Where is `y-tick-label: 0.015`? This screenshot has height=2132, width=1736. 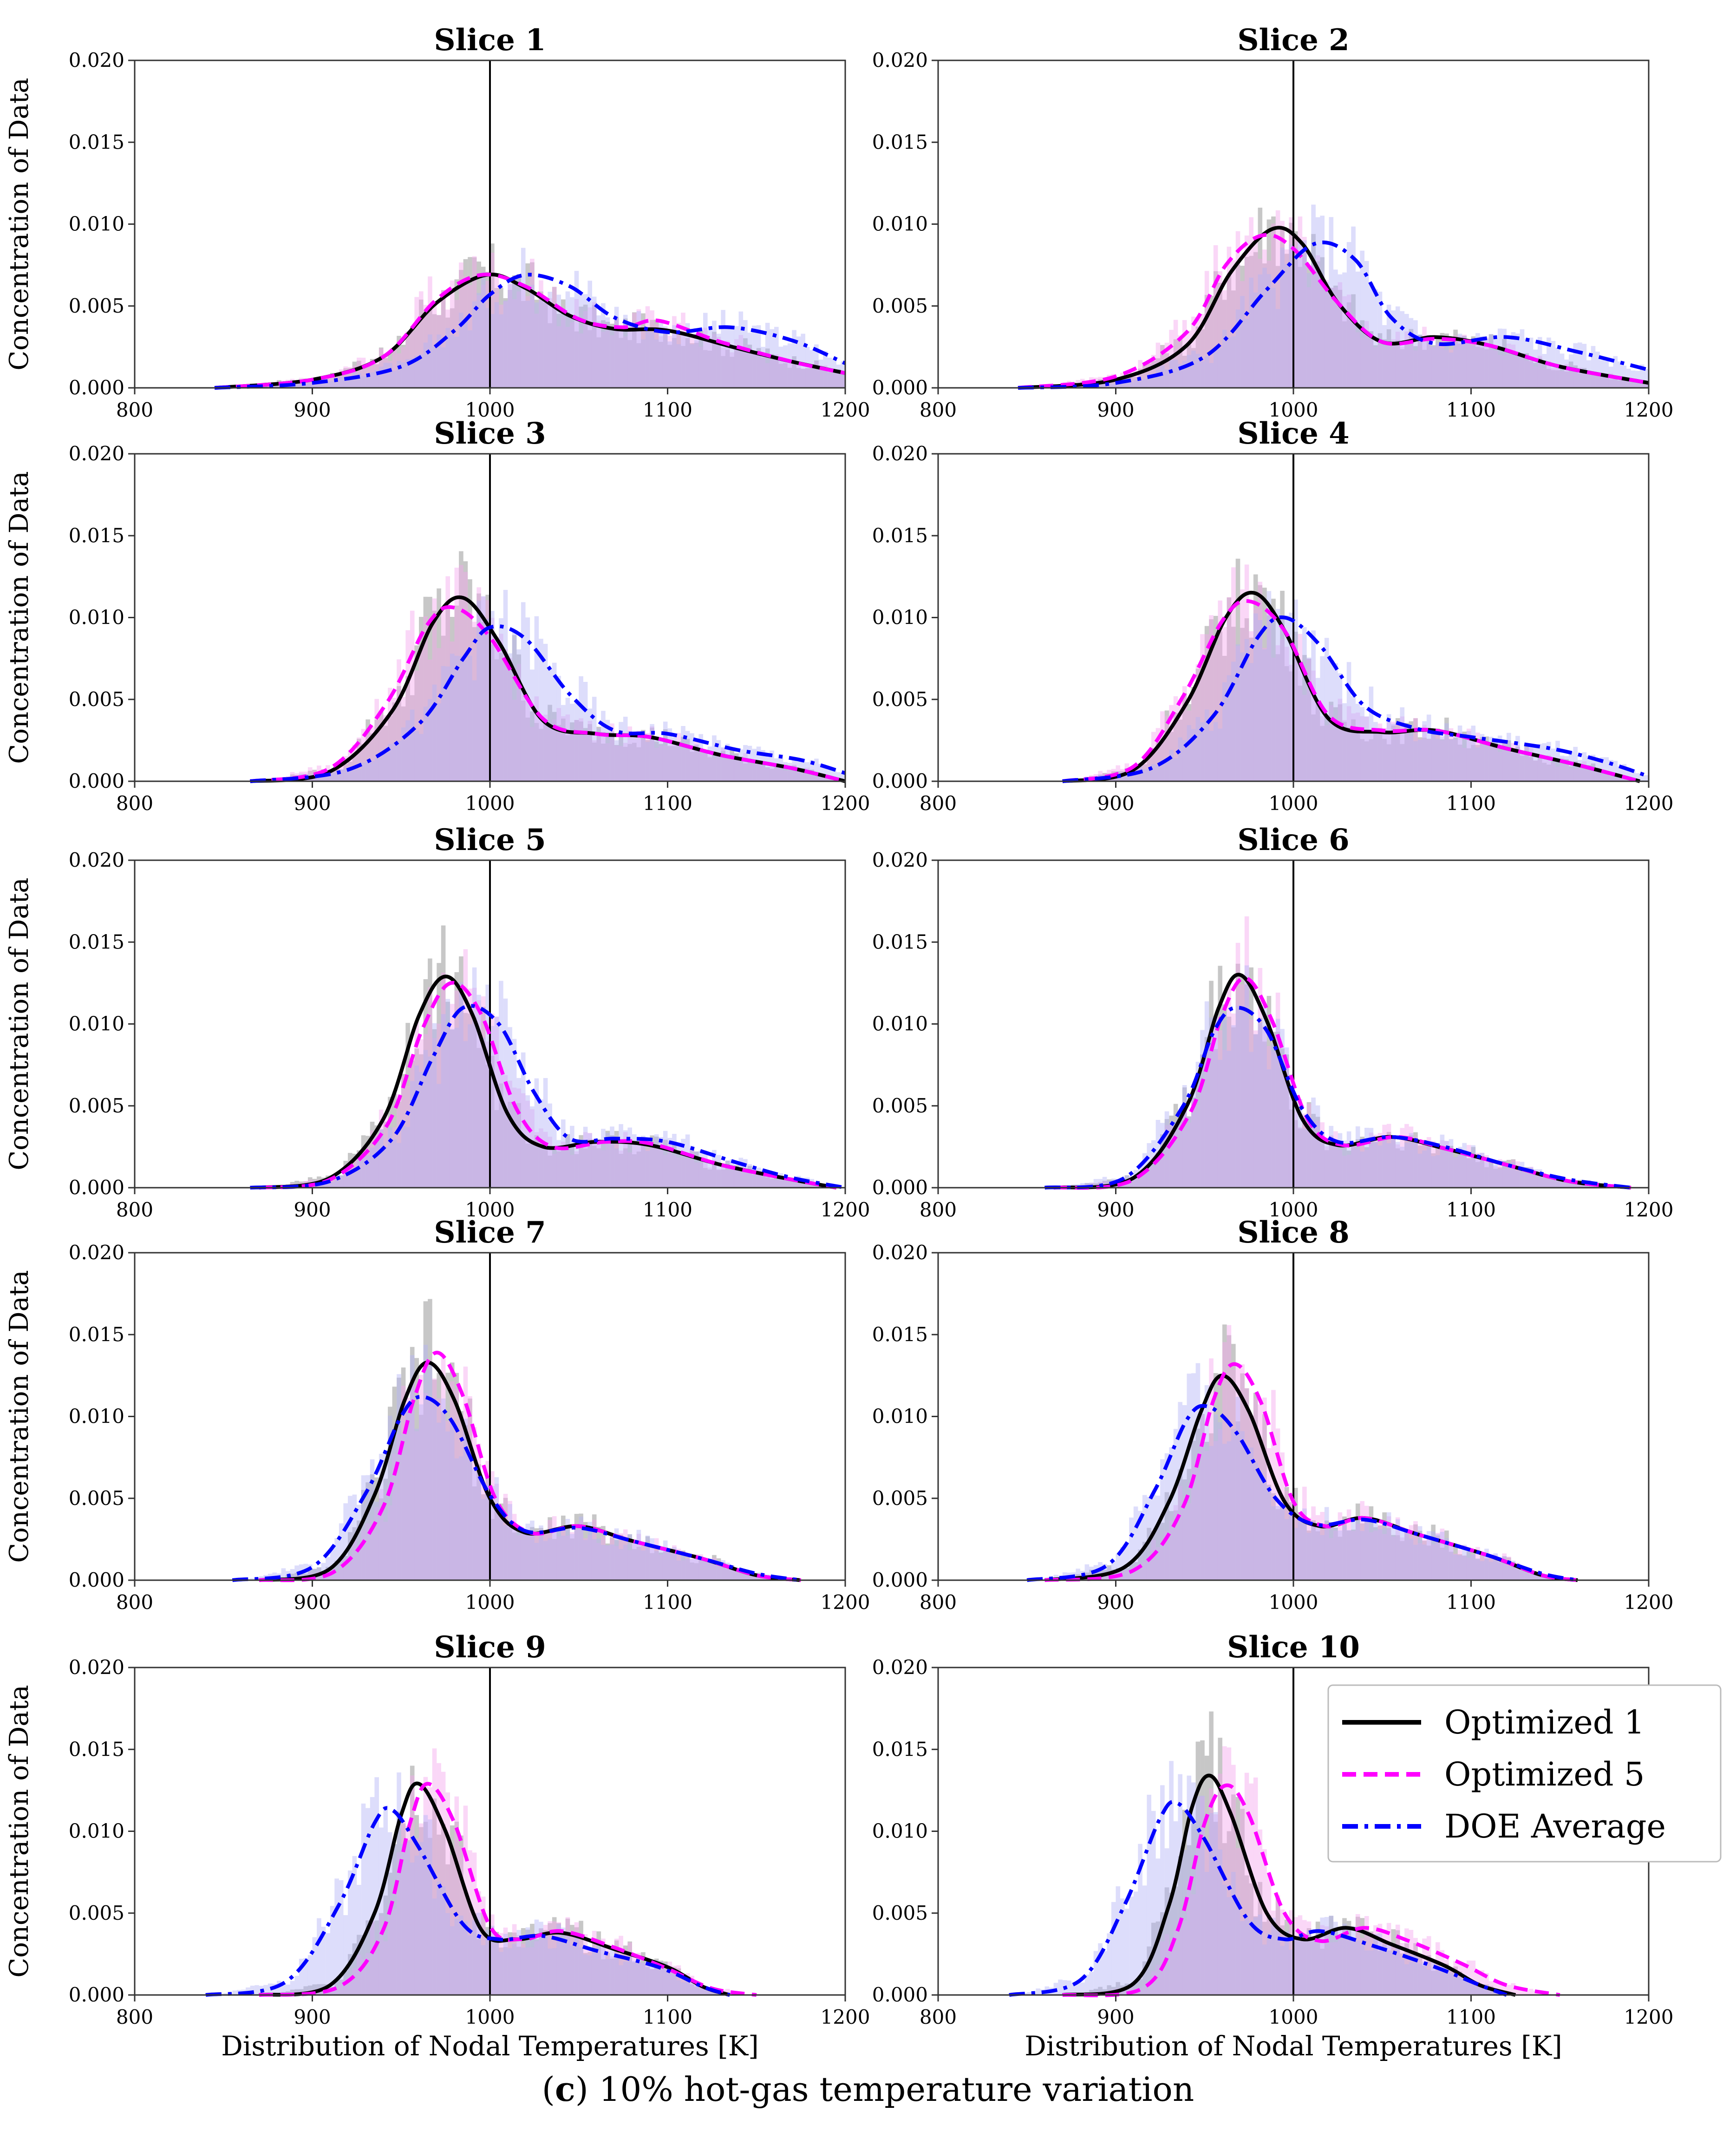 y-tick-label: 0.015 is located at coordinates (96, 942).